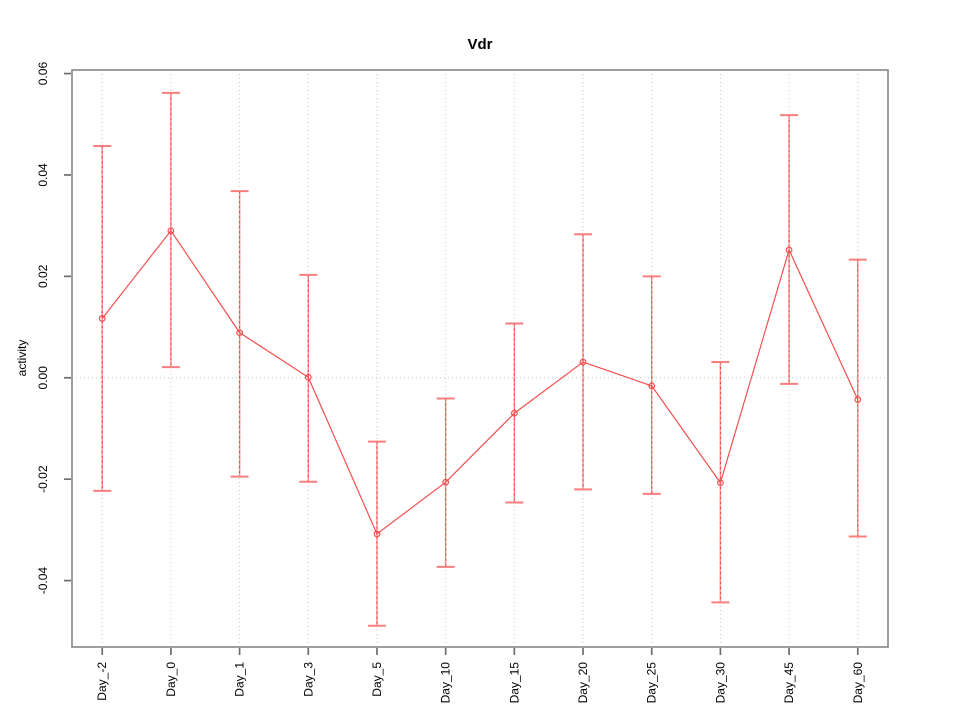 The height and width of the screenshot is (720, 960). What do you see at coordinates (377, 679) in the screenshot?
I see `x-tick-label: Day_5` at bounding box center [377, 679].